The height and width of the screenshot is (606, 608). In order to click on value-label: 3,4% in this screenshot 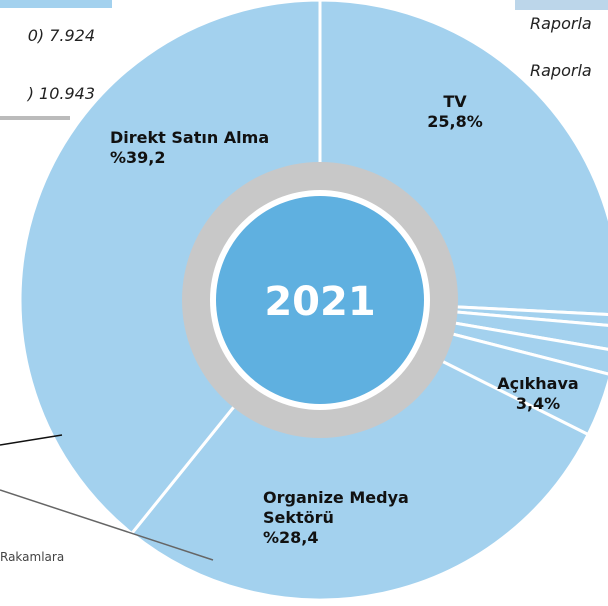, I will do `click(538, 403)`.